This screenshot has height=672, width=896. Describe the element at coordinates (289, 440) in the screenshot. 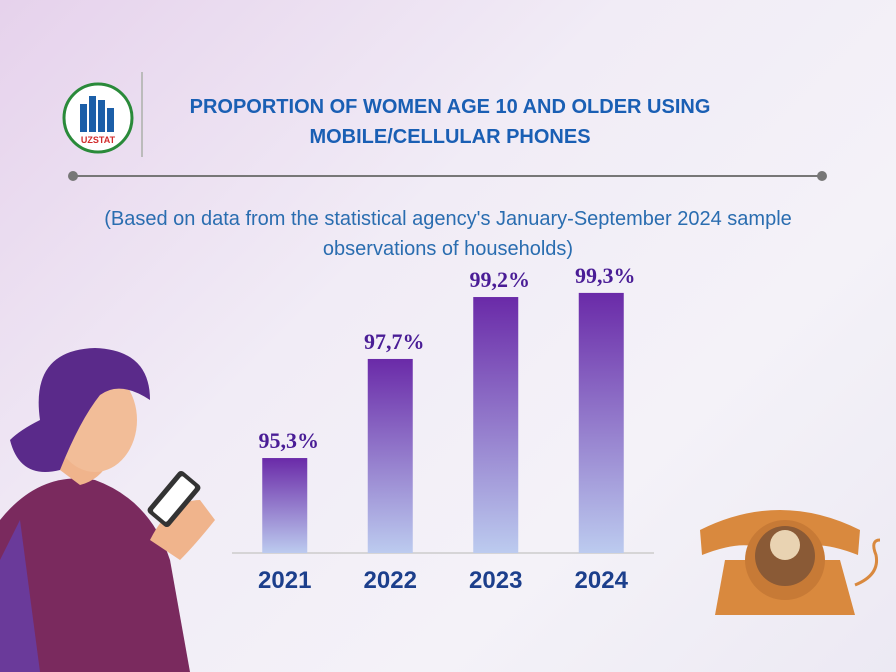

I see `value-label: 95,3%` at that location.